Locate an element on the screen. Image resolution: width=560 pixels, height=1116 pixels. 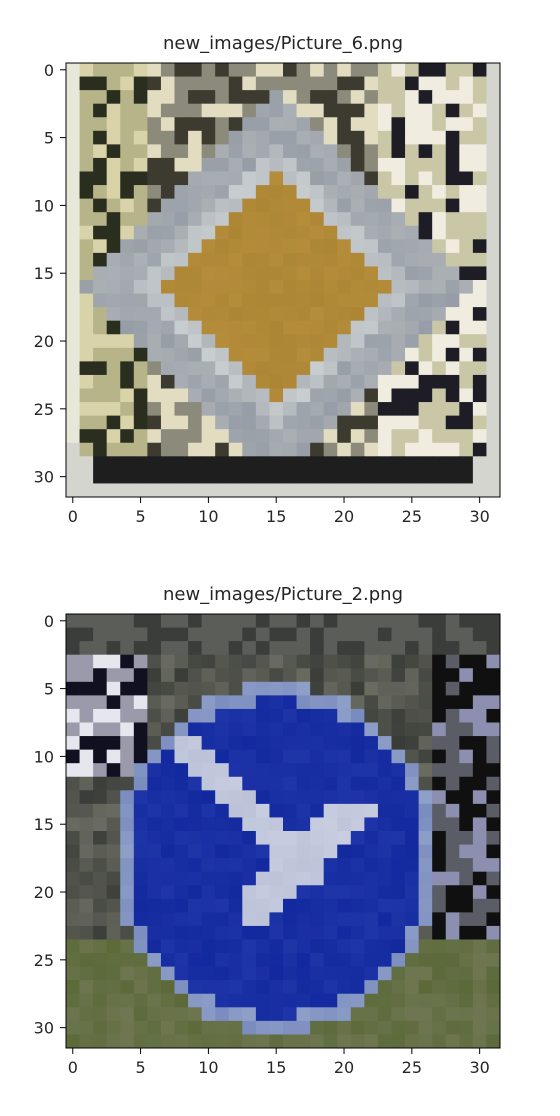
x-tick-label: 0 is located at coordinates (73, 516).